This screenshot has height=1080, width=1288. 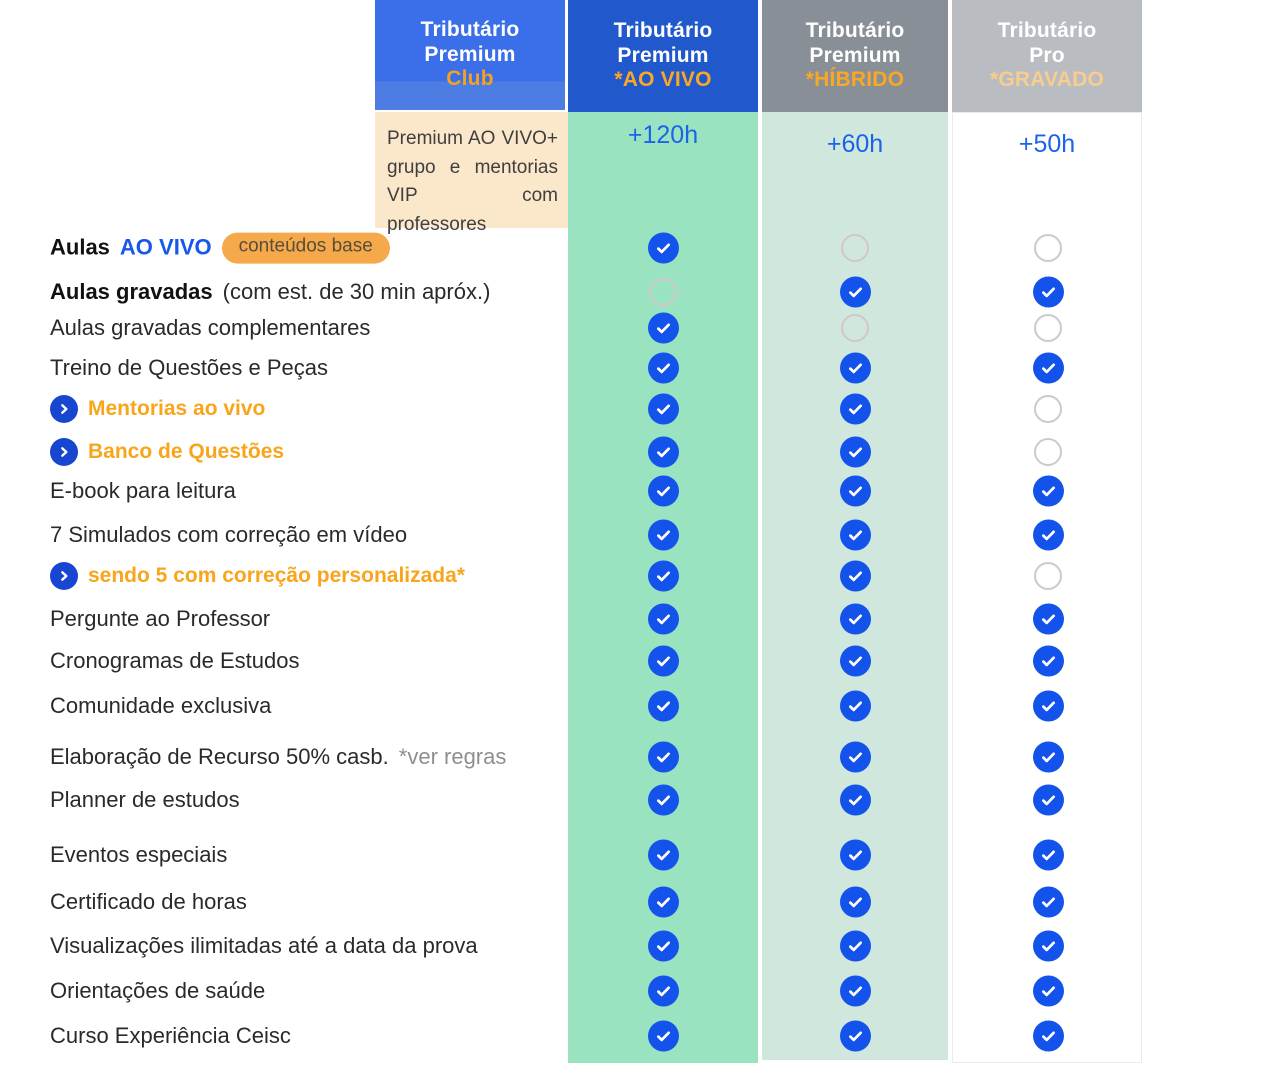 I want to click on feature-label: Banco de Questões, so click(x=167, y=452).